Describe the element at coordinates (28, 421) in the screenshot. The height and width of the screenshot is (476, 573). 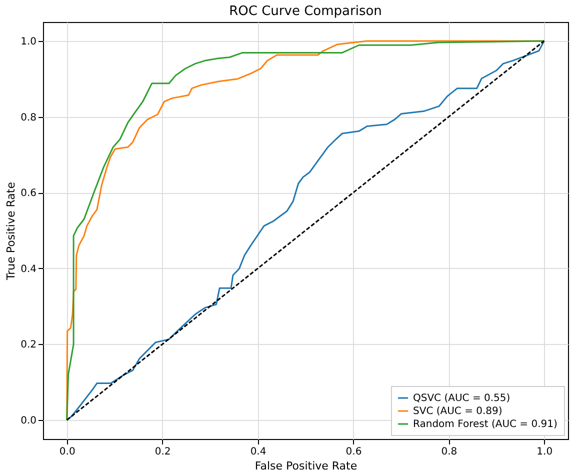
I see `y-tick-label: 0.0` at that location.